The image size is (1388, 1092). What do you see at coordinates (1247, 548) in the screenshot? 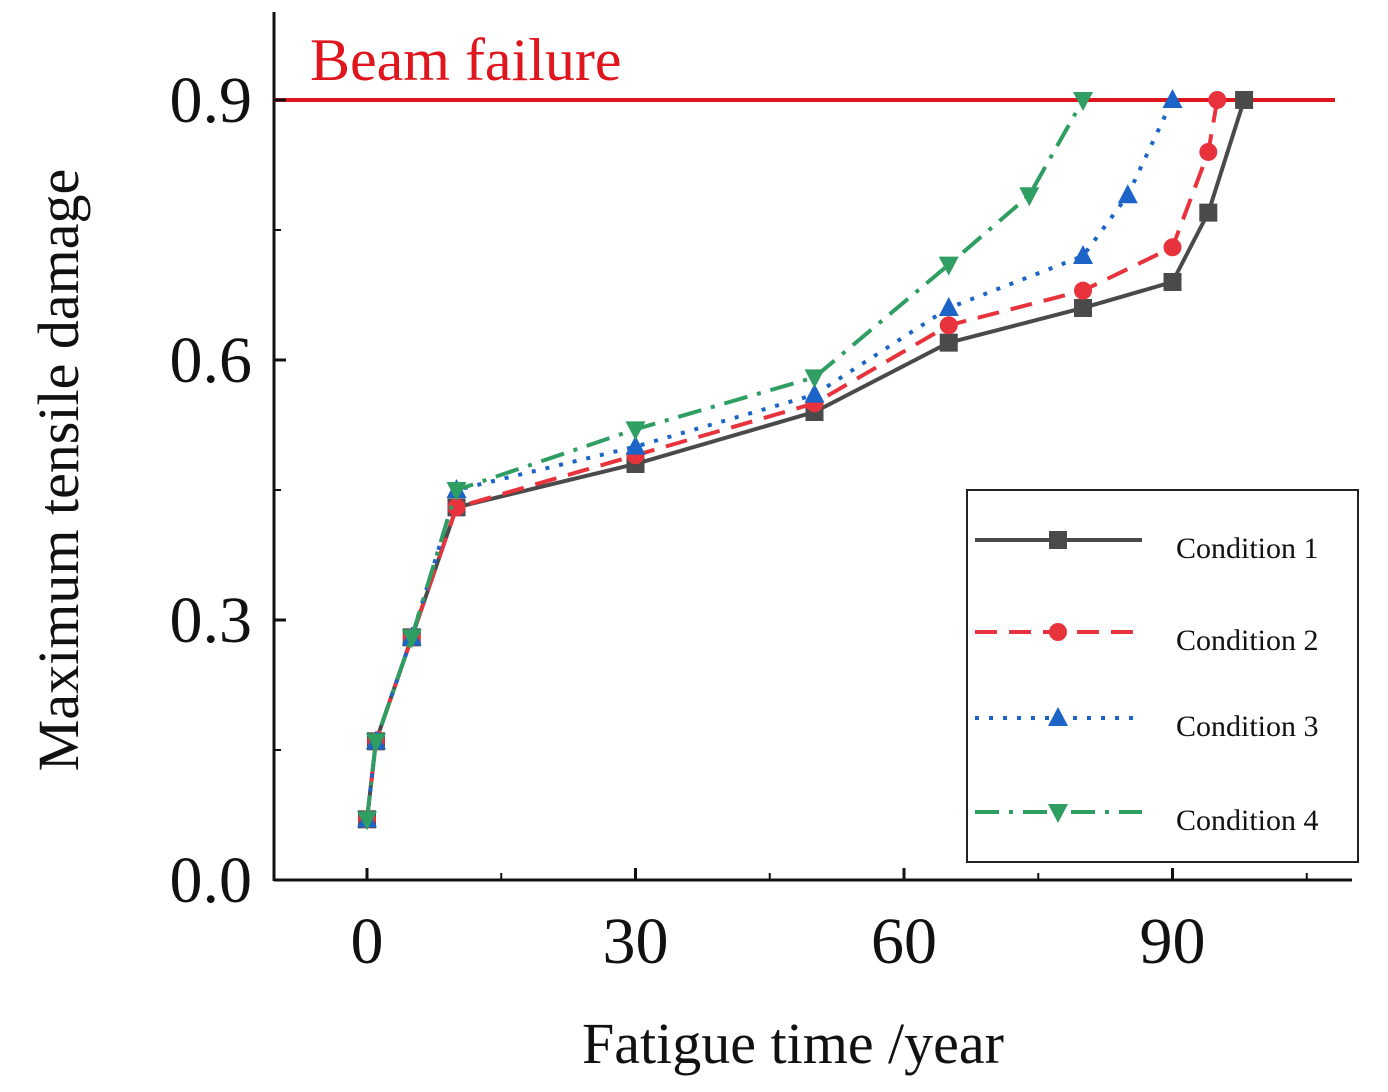
I see `legend-label: Condition 1` at bounding box center [1247, 548].